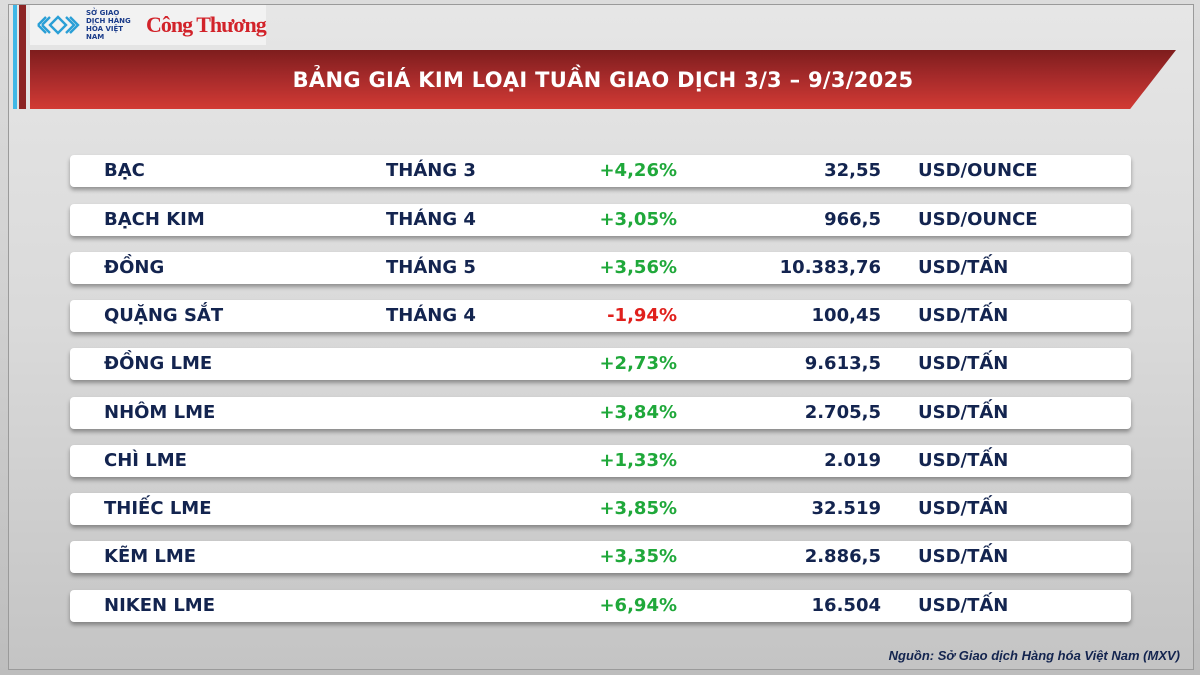 This screenshot has width=1200, height=675. Describe the element at coordinates (22, 57) in the screenshot. I see `accent-bar-red` at that location.